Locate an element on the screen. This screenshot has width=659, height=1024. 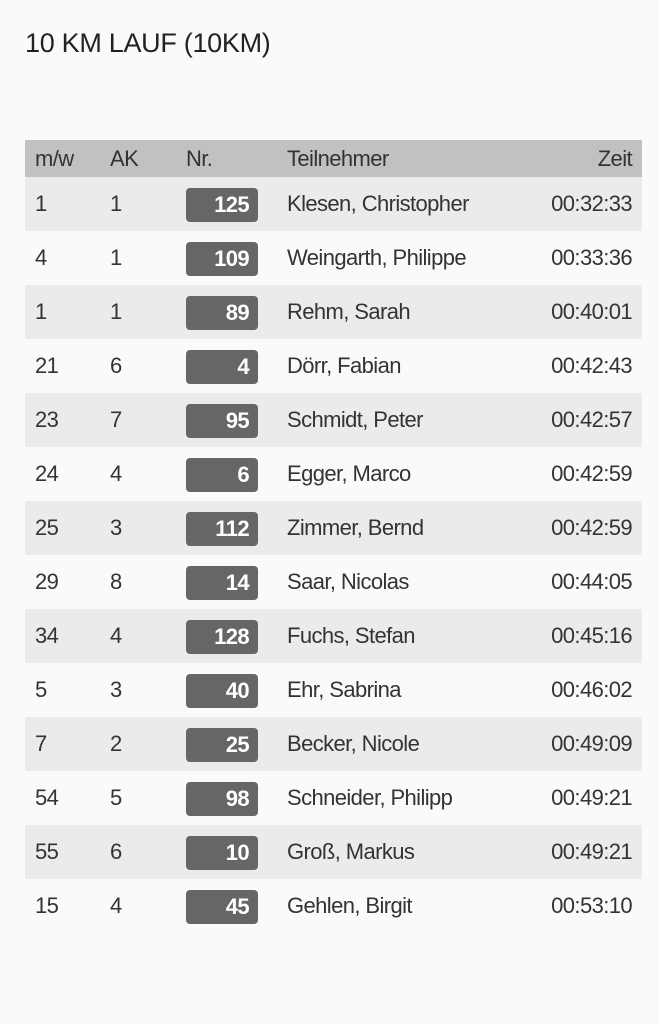
table-row: 54 5 98 Schneider, Philipp 00:49:21 is located at coordinates (333, 798).